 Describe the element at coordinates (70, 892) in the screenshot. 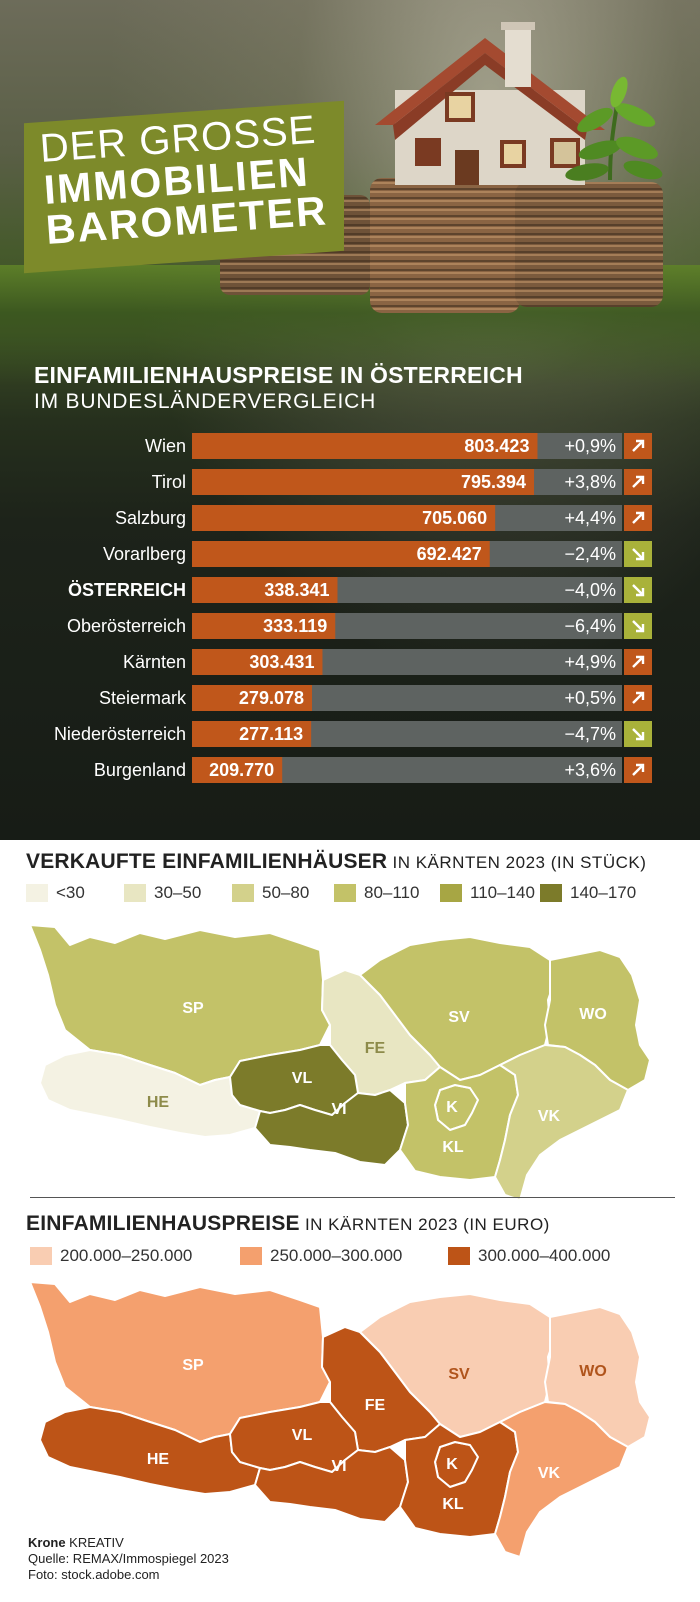

I see `legend-label: <30` at that location.